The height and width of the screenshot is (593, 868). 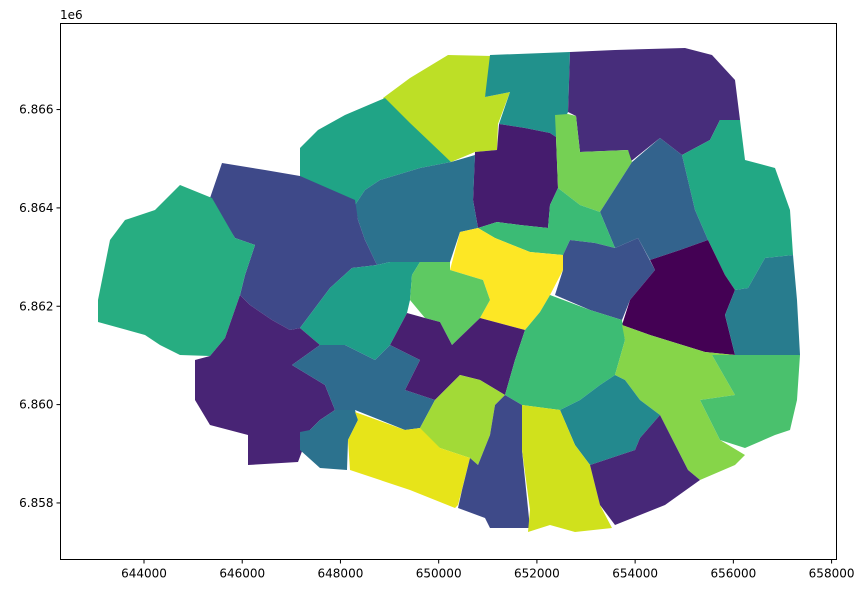 I want to click on x-tick-label: 654000, so click(x=635, y=574).